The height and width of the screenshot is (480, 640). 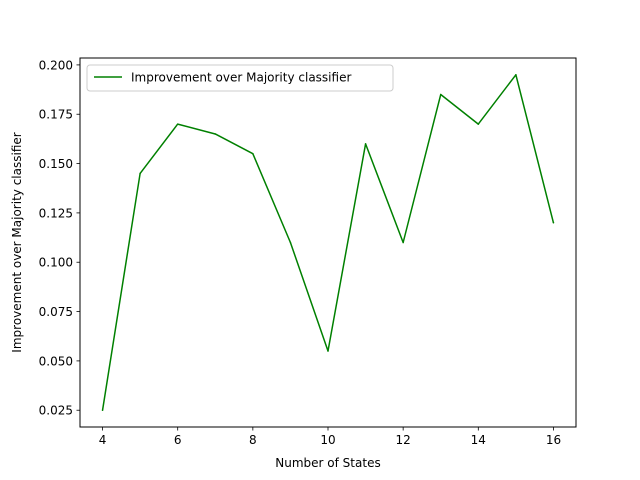 I want to click on y-tick-label: 0.200, so click(x=56, y=65).